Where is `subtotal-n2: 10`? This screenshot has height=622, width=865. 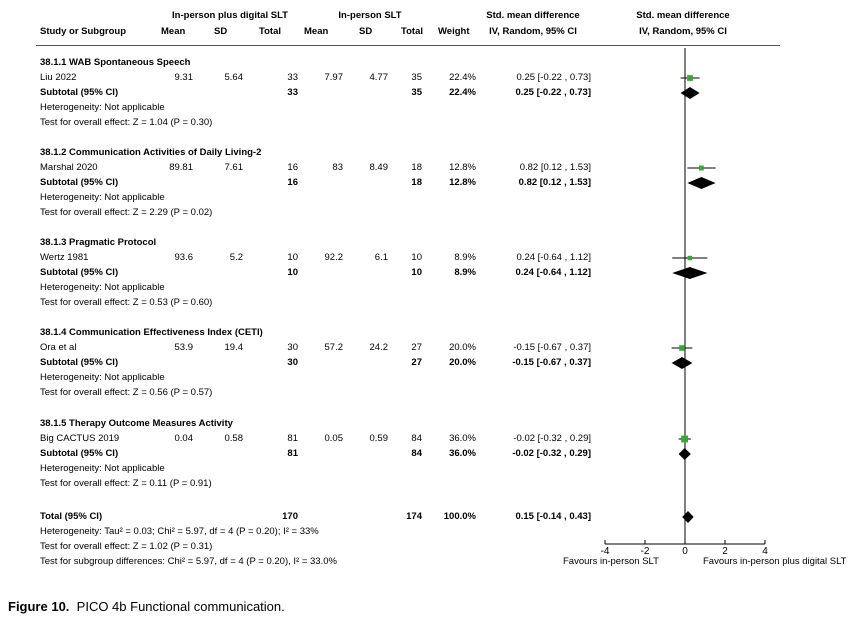
subtotal-n2: 10 is located at coordinates (416, 272).